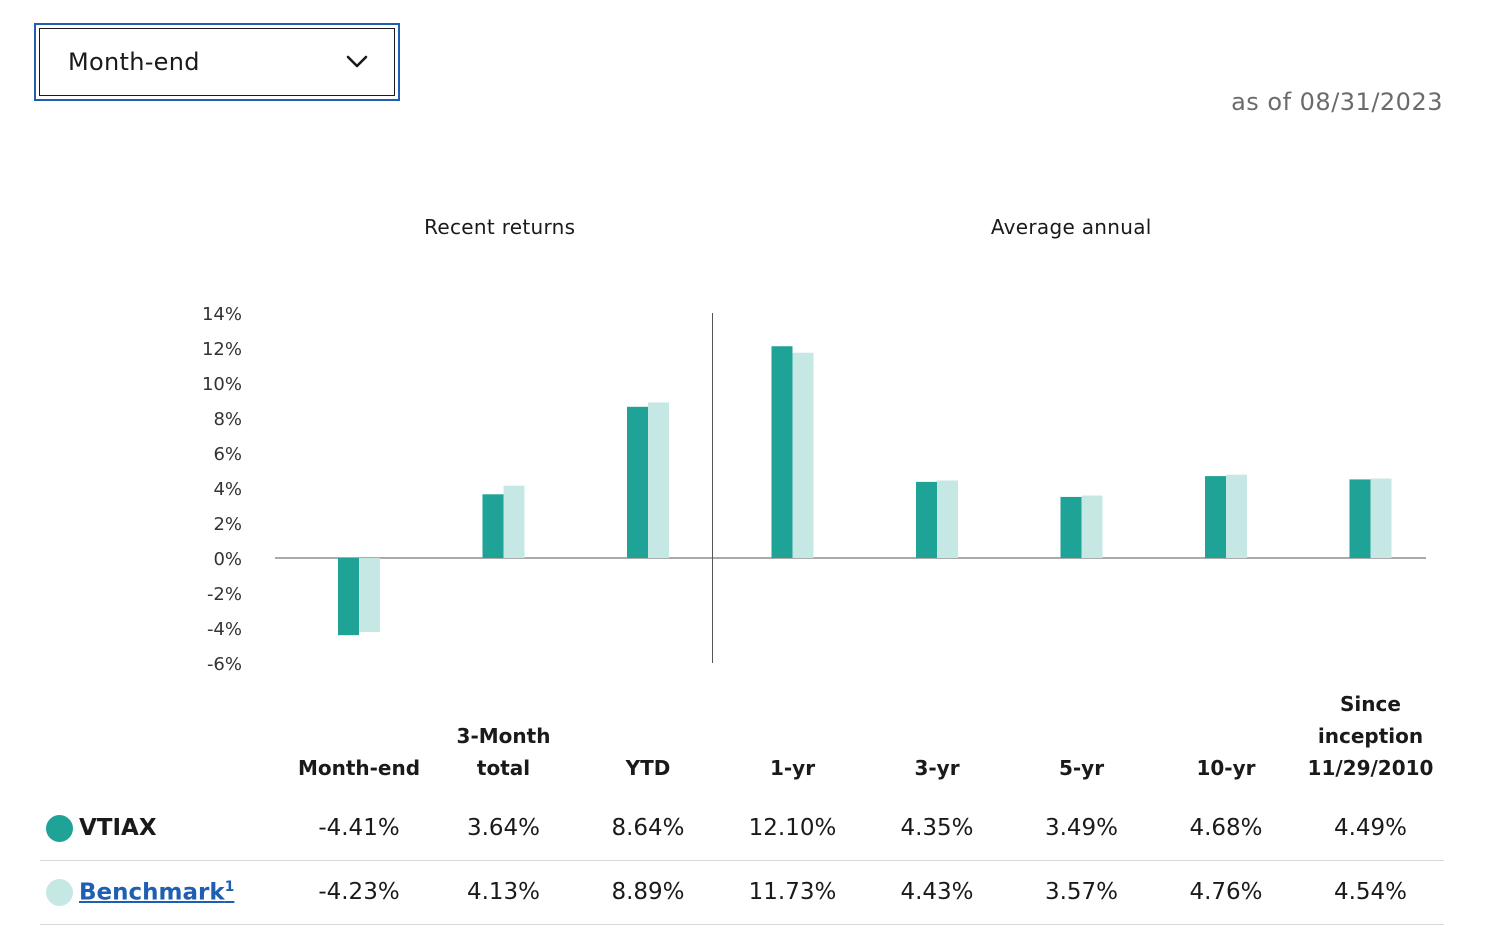 This screenshot has height=938, width=1507. What do you see at coordinates (1370, 768) in the screenshot?
I see `column-header-line: 11/29/2010` at bounding box center [1370, 768].